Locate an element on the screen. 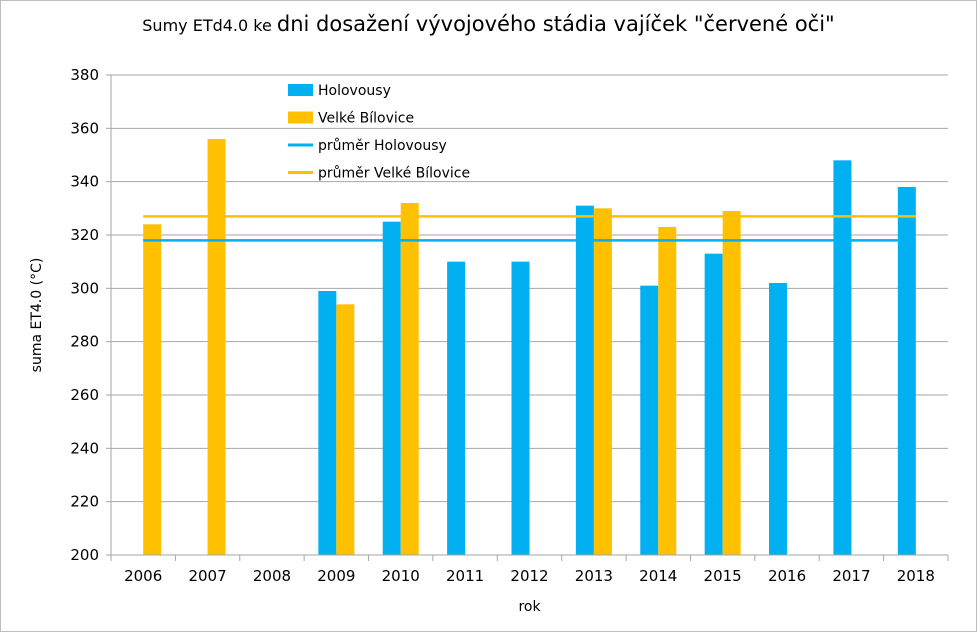  legend-label: průměr Velké Bílovice is located at coordinates (394, 174).